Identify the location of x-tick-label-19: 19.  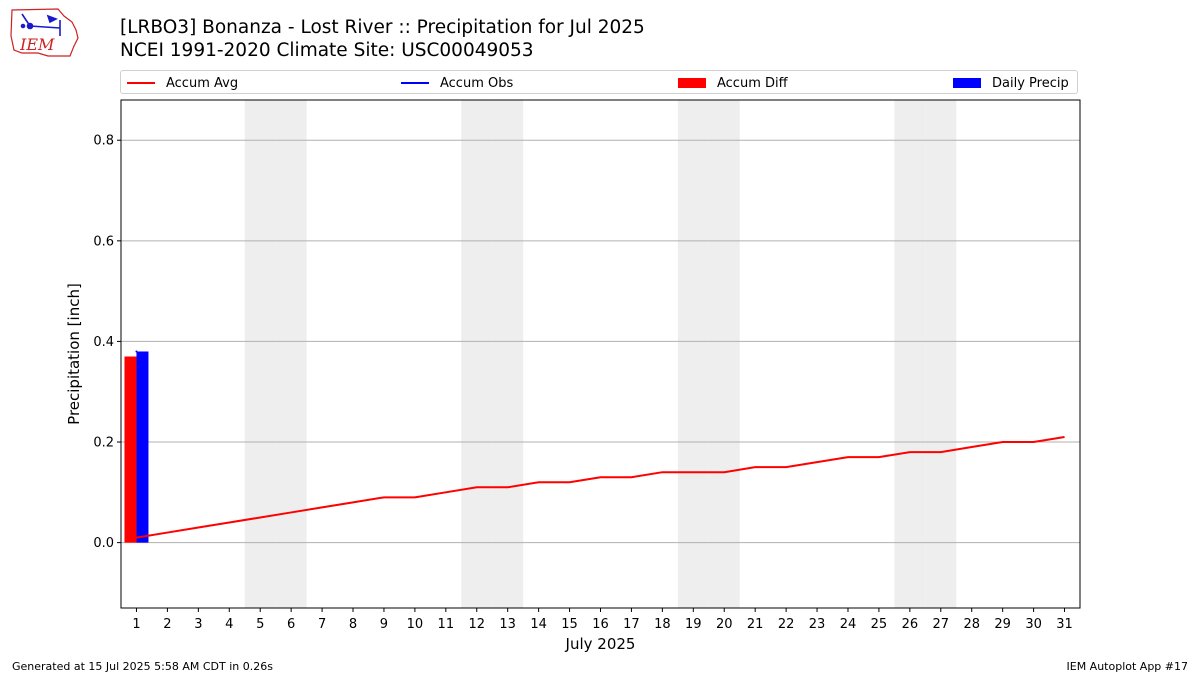
(693, 624).